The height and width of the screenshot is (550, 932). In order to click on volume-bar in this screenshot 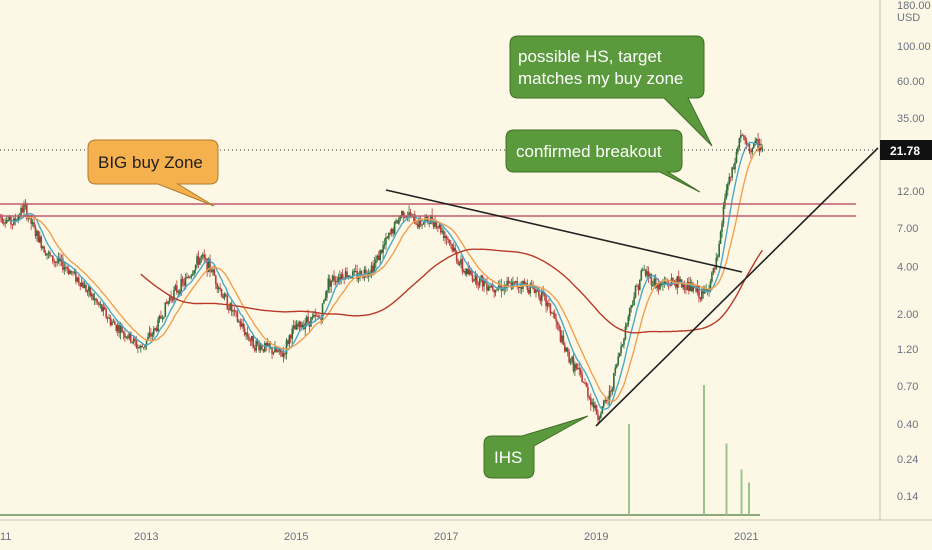, I will do `click(741, 492)`.